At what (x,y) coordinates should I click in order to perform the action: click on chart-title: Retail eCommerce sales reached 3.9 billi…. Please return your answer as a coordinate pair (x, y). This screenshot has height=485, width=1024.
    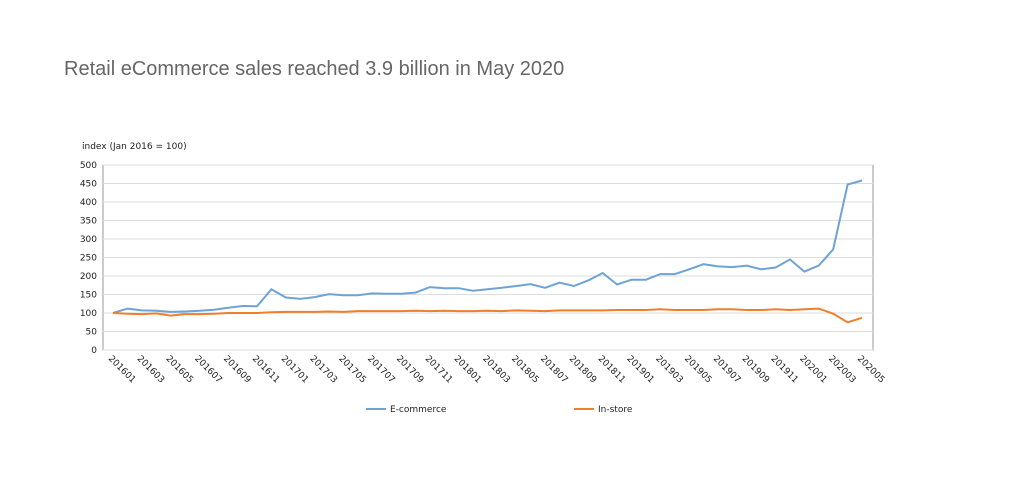
    Looking at the image, I should click on (314, 69).